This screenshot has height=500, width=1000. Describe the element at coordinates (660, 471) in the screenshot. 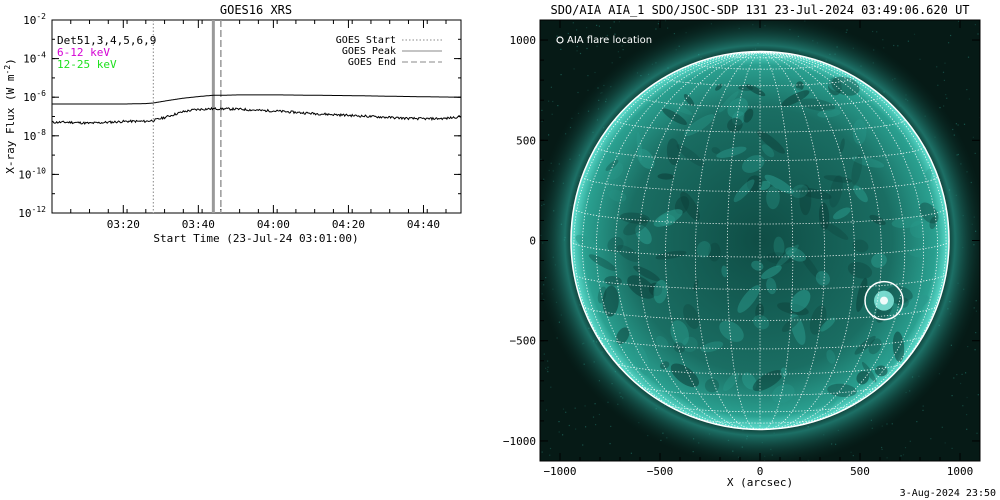

I see `aia-x-tick-label: −500` at that location.